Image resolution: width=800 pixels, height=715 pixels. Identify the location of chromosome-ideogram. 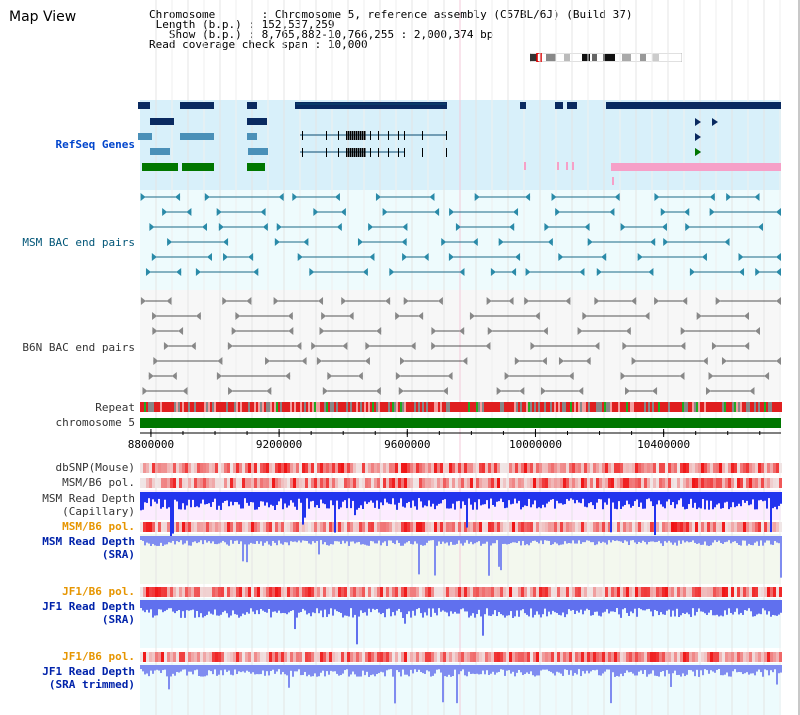
(606, 57).